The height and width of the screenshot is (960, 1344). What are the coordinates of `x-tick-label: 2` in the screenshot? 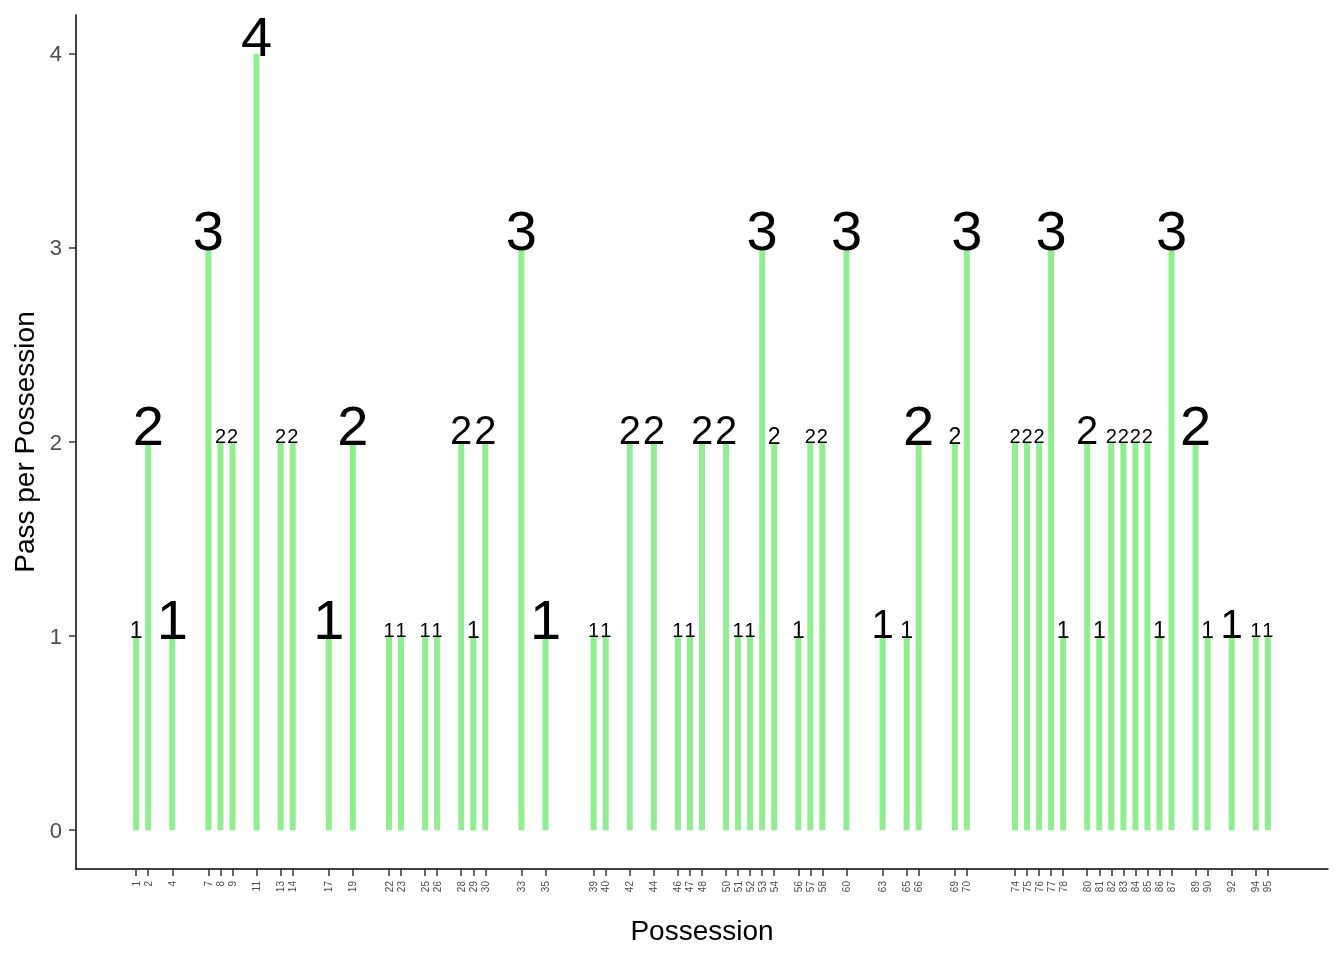 It's located at (148, 883).